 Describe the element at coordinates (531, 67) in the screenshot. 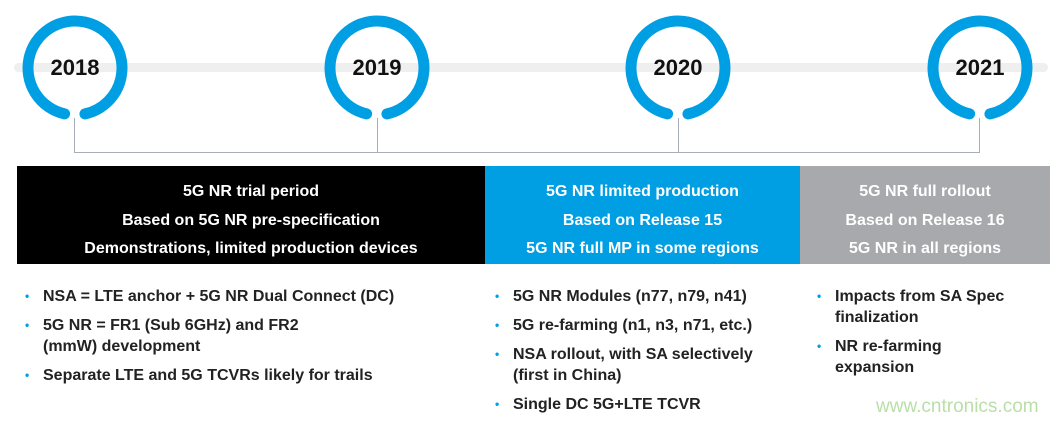

I see `timeline-track` at that location.